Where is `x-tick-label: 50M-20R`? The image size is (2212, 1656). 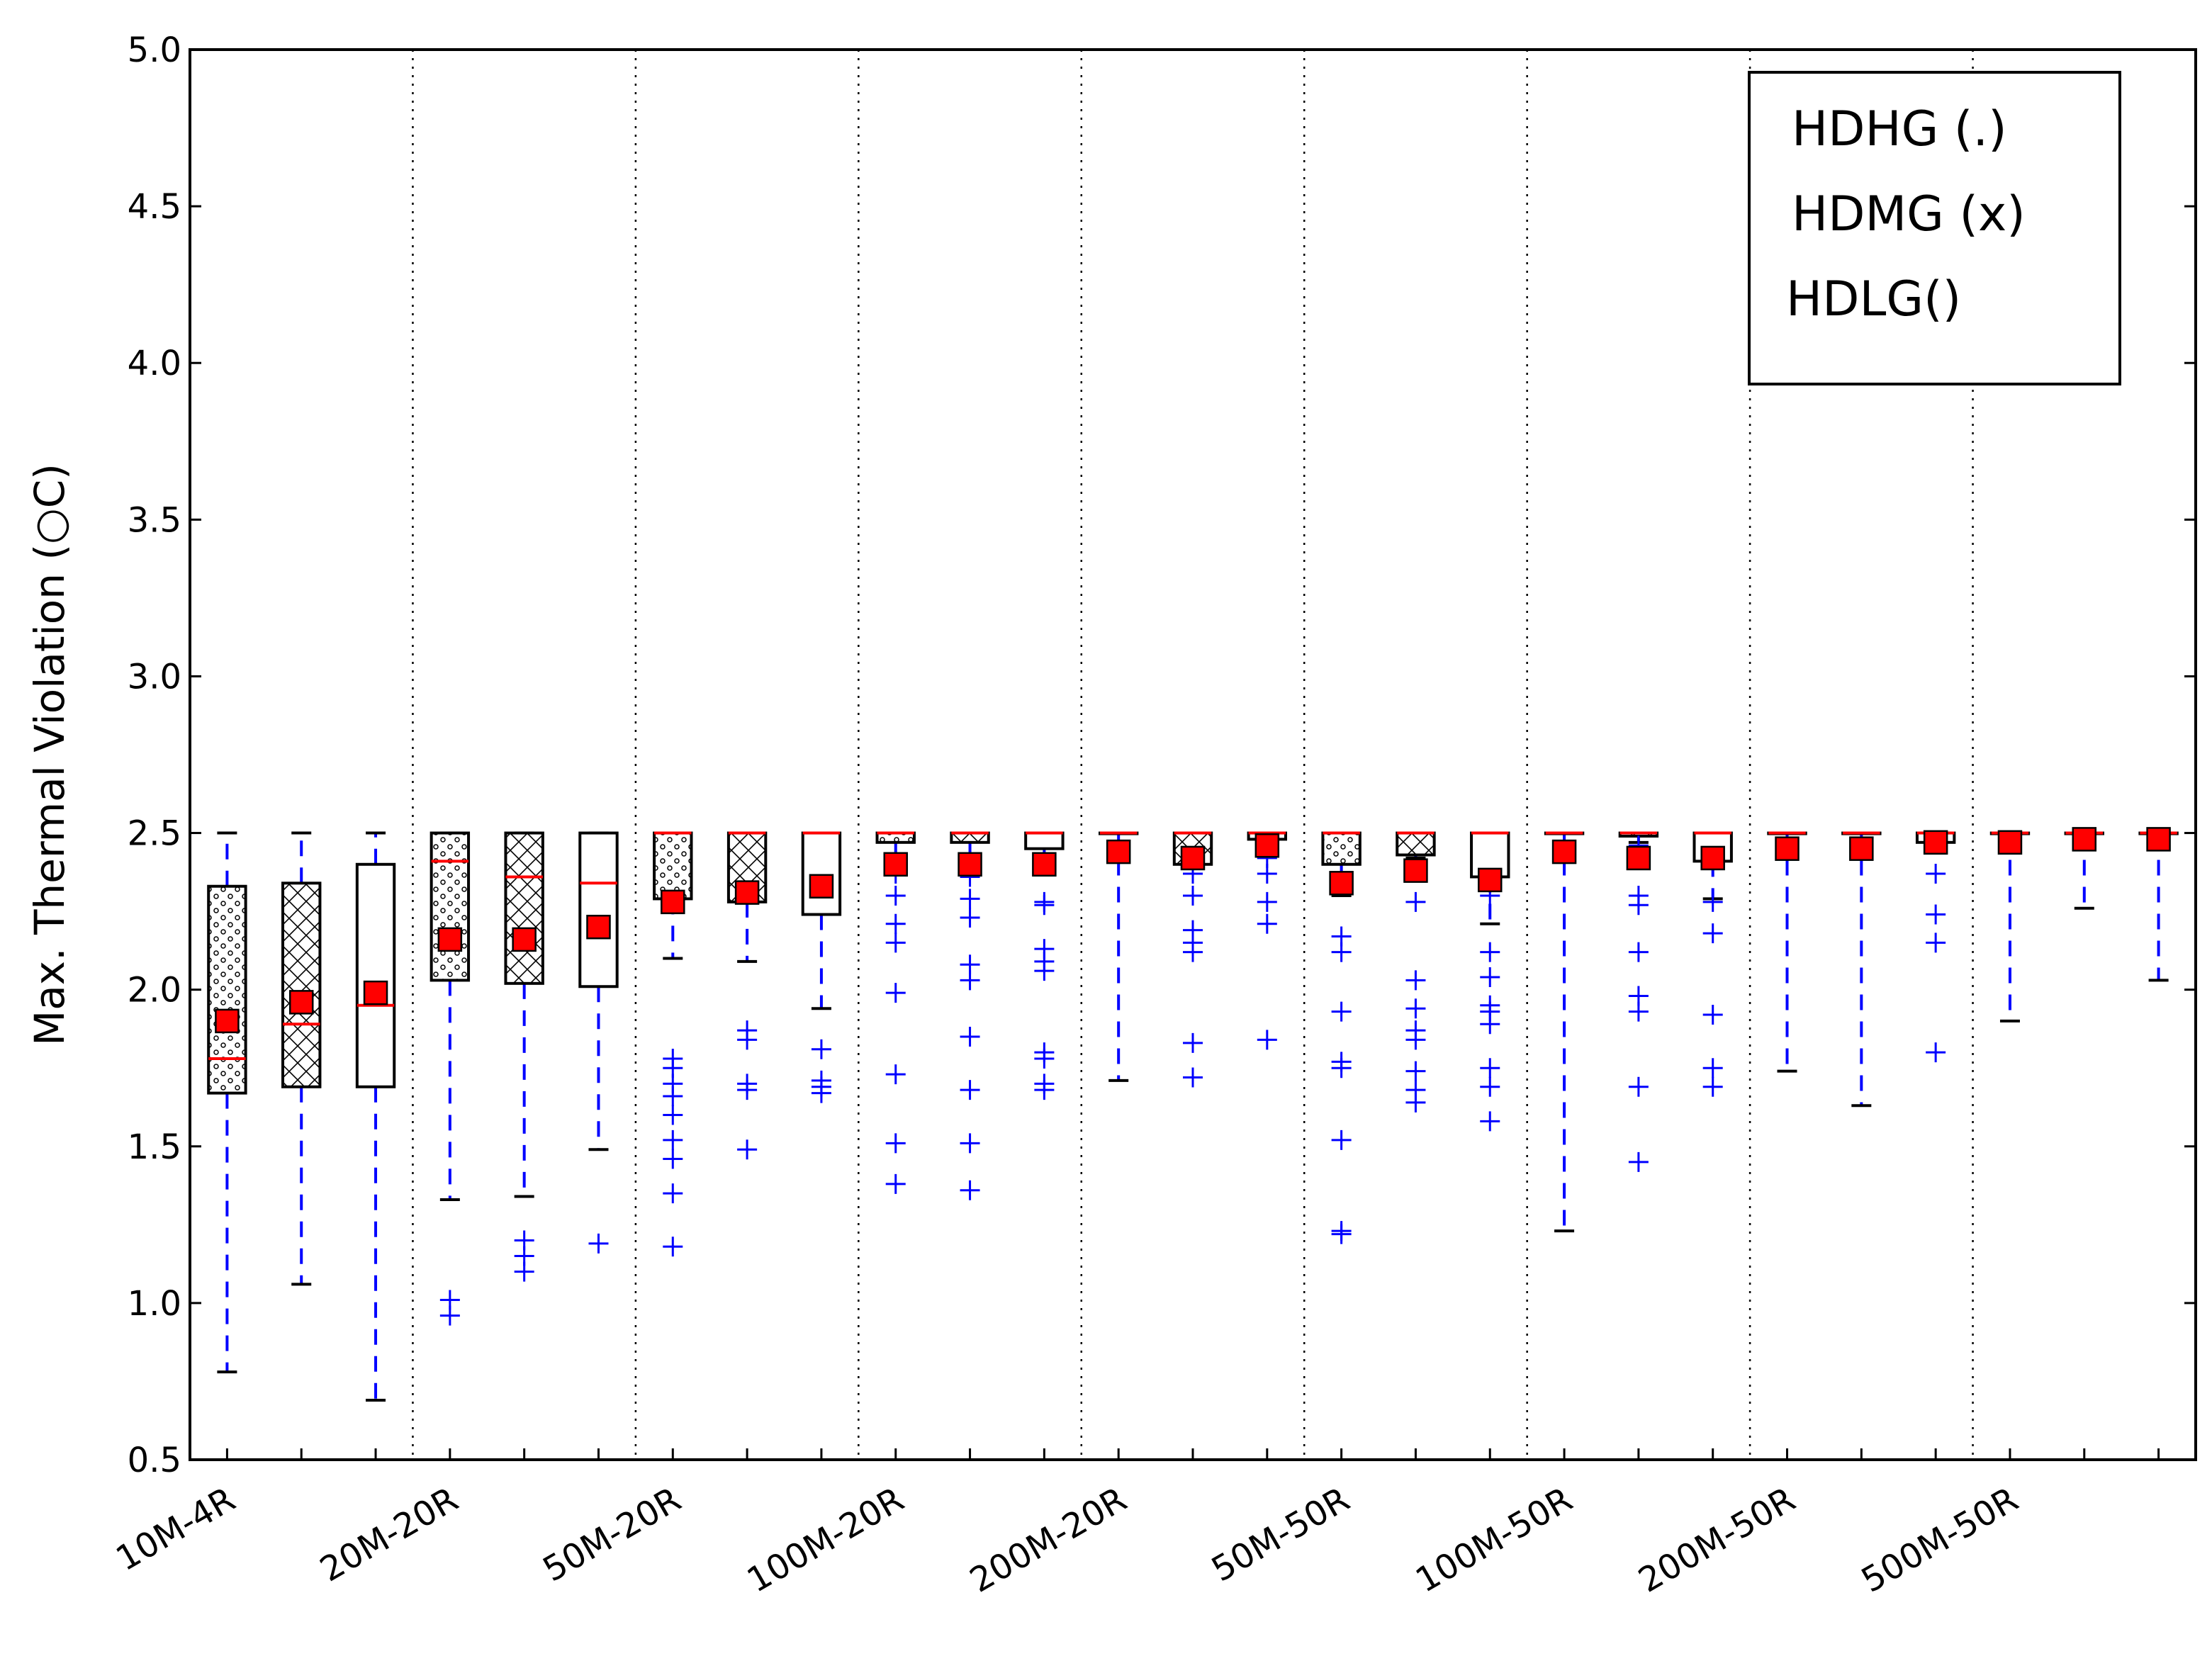
x-tick-label: 50M-20R is located at coordinates (612, 1535).